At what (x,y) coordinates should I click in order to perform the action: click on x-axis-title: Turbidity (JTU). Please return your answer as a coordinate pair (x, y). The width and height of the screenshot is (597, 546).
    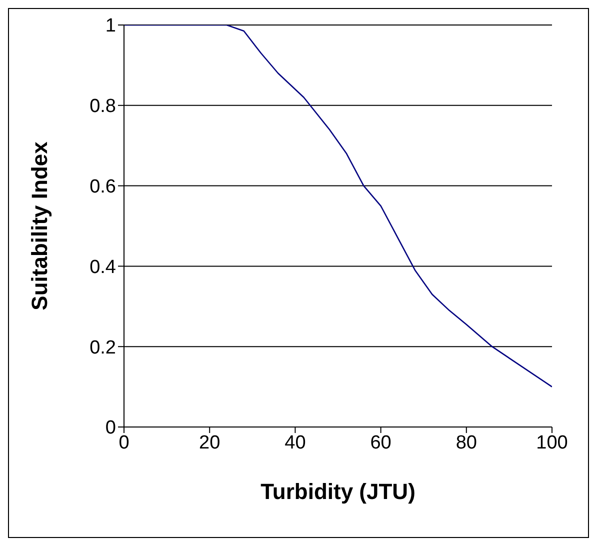
    Looking at the image, I should click on (338, 491).